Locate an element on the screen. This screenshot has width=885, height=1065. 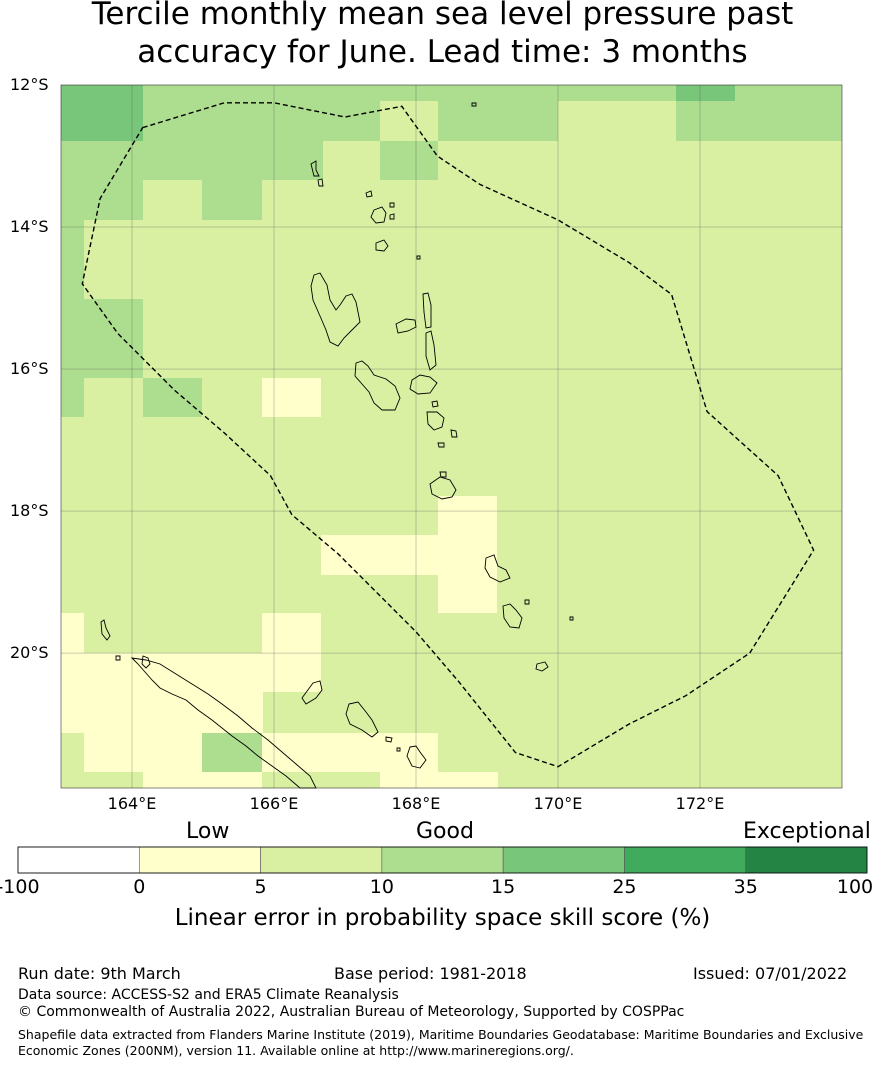
colorbar-tick-label: 10 is located at coordinates (381, 887).